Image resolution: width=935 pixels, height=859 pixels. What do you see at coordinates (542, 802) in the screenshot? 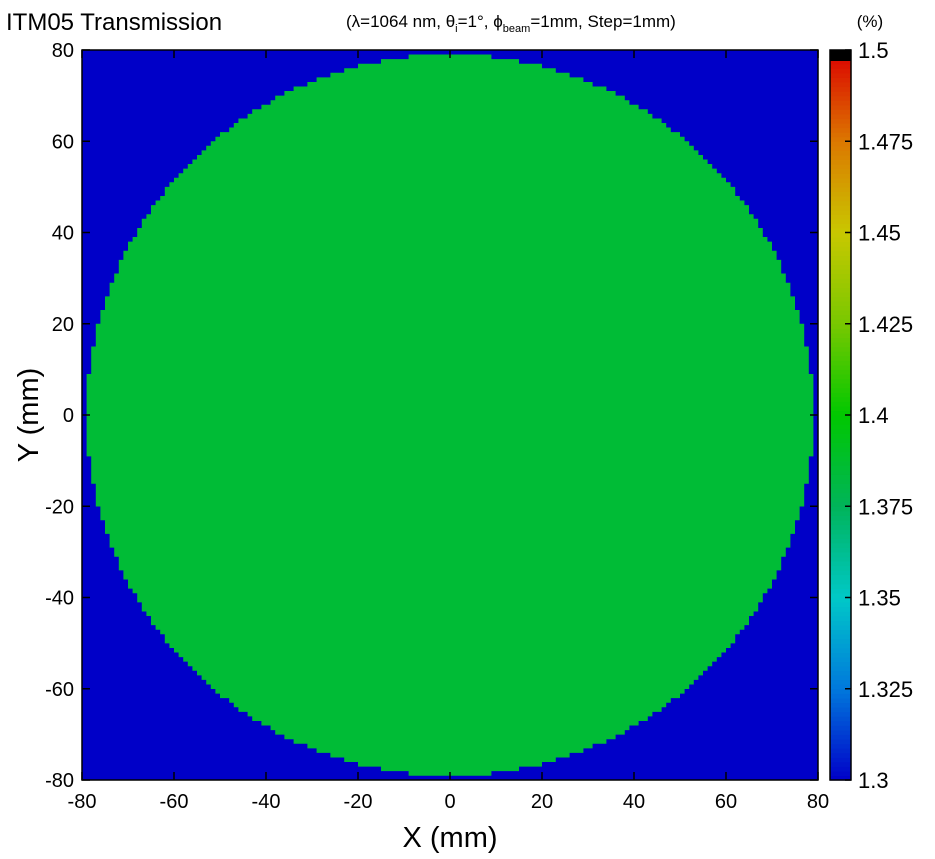
I see `x-tick-label: 20` at bounding box center [542, 802].